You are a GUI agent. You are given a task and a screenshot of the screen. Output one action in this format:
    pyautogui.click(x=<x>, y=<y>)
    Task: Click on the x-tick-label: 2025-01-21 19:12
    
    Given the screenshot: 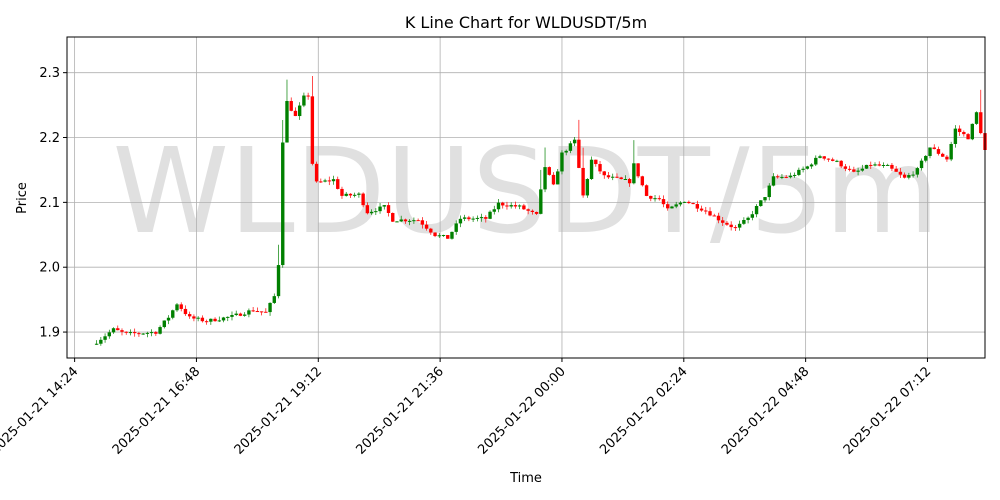 What is the action you would take?
    pyautogui.click(x=278, y=410)
    